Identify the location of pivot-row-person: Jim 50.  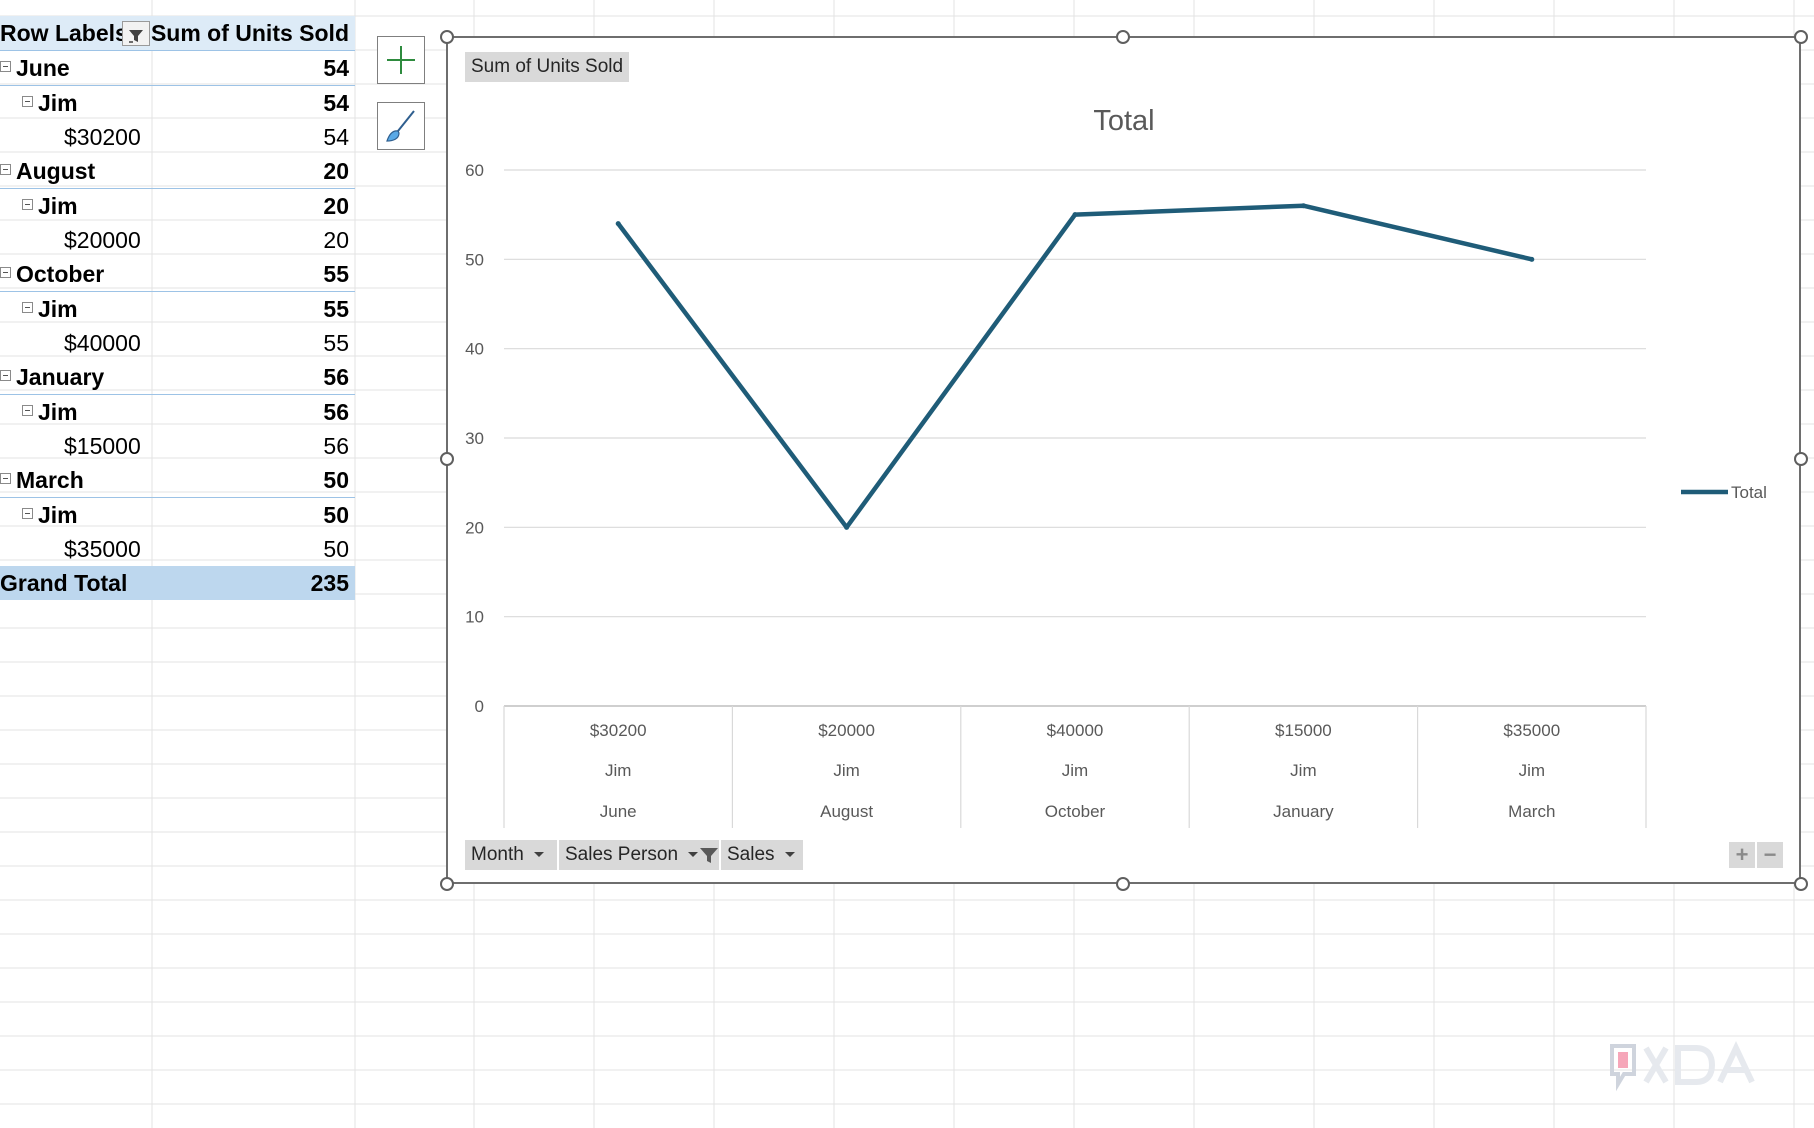
(177, 515).